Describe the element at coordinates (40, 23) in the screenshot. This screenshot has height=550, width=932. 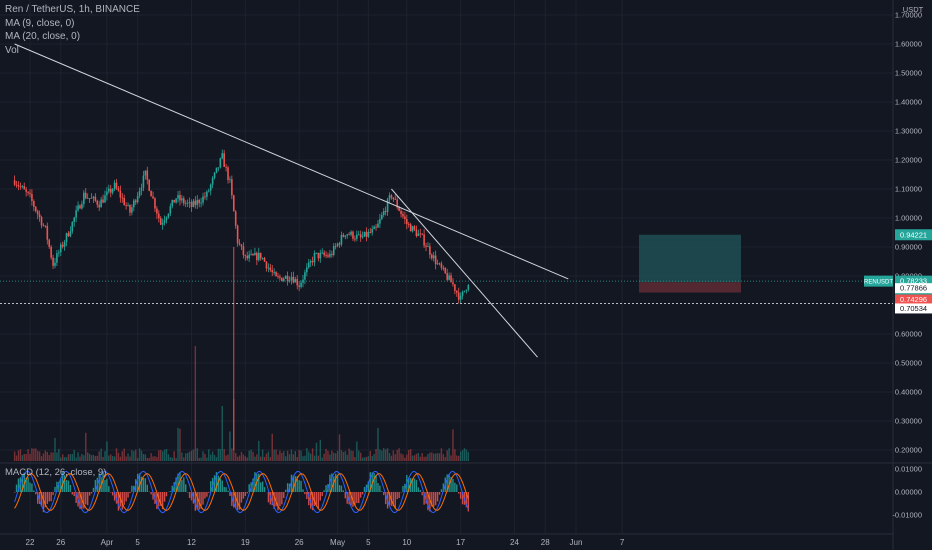
I see `legend-ma9: MA (9, close, 0)` at that location.